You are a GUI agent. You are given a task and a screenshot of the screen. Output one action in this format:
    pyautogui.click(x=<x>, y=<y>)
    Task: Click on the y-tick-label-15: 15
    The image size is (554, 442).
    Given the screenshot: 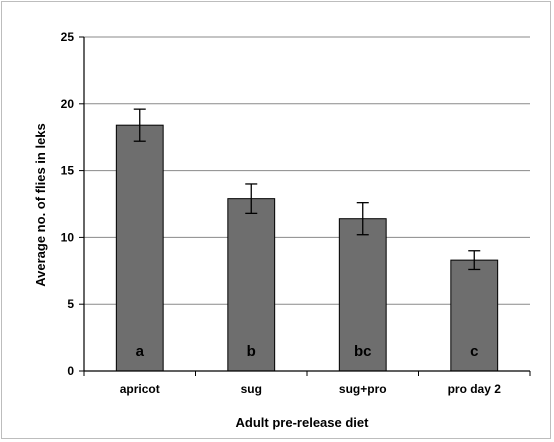 What is the action you would take?
    pyautogui.click(x=68, y=171)
    